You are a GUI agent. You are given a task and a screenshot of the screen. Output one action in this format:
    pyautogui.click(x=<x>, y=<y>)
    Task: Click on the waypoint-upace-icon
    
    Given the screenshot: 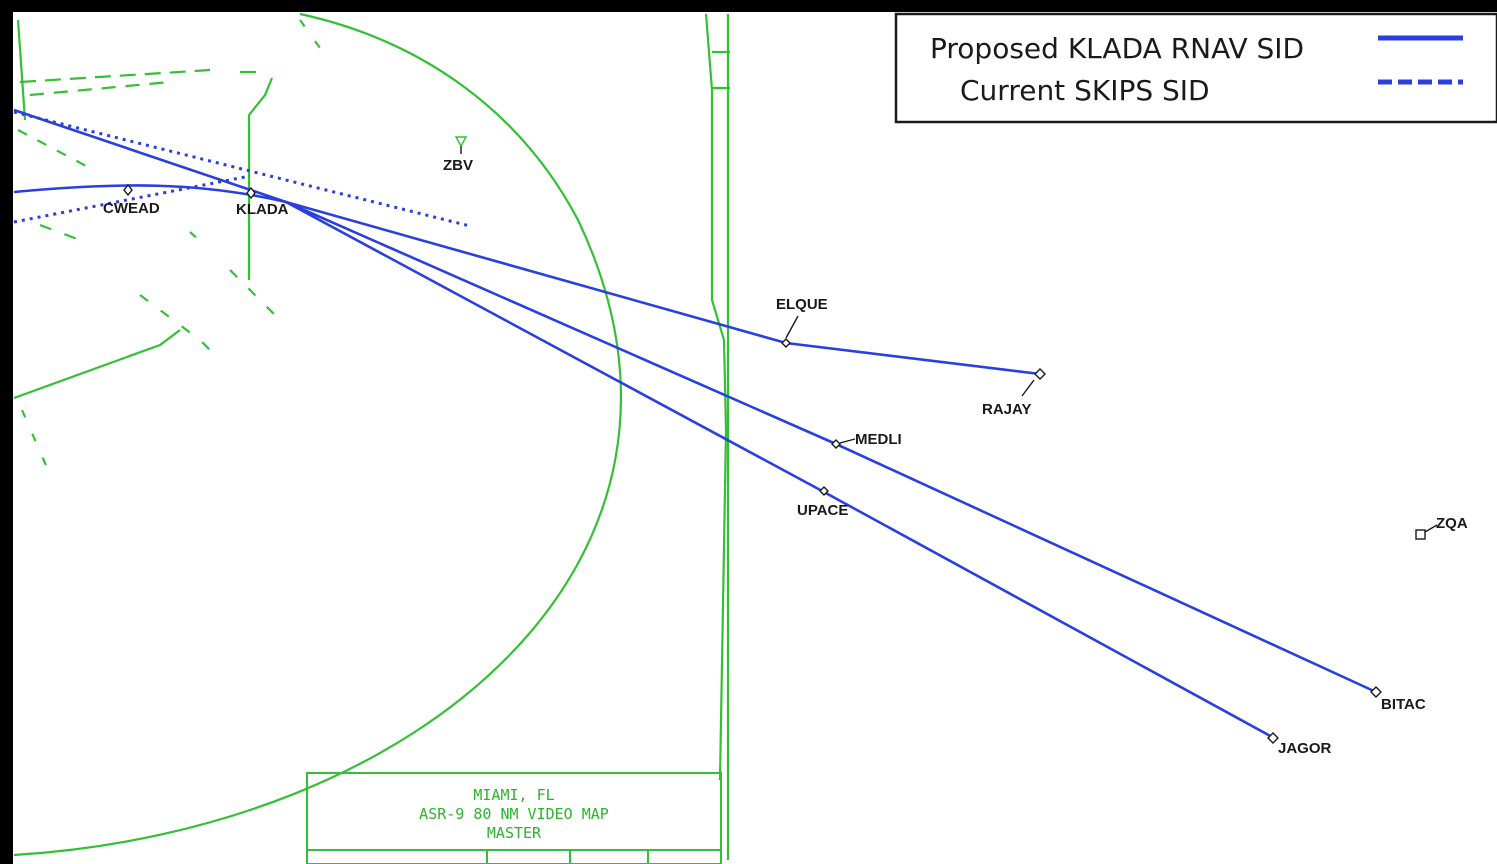 What is the action you would take?
    pyautogui.click(x=824, y=491)
    